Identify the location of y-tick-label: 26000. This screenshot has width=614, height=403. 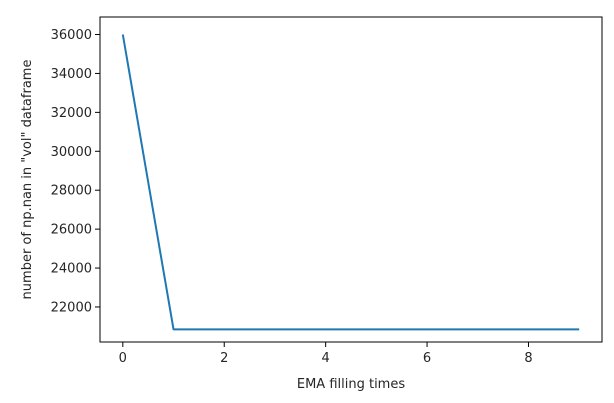
(71, 230).